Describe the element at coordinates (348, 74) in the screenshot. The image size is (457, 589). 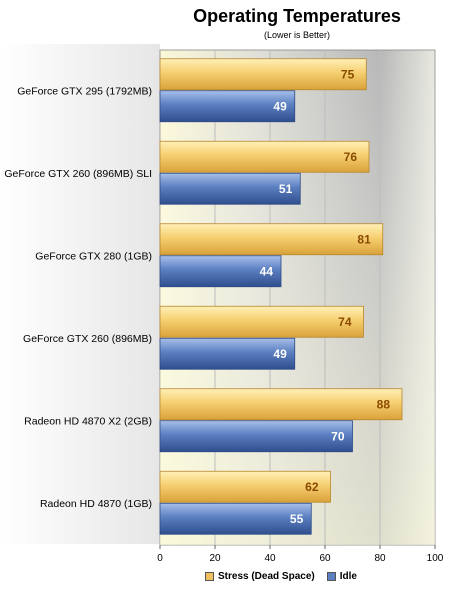
I see `data-label-stress: 75` at that location.